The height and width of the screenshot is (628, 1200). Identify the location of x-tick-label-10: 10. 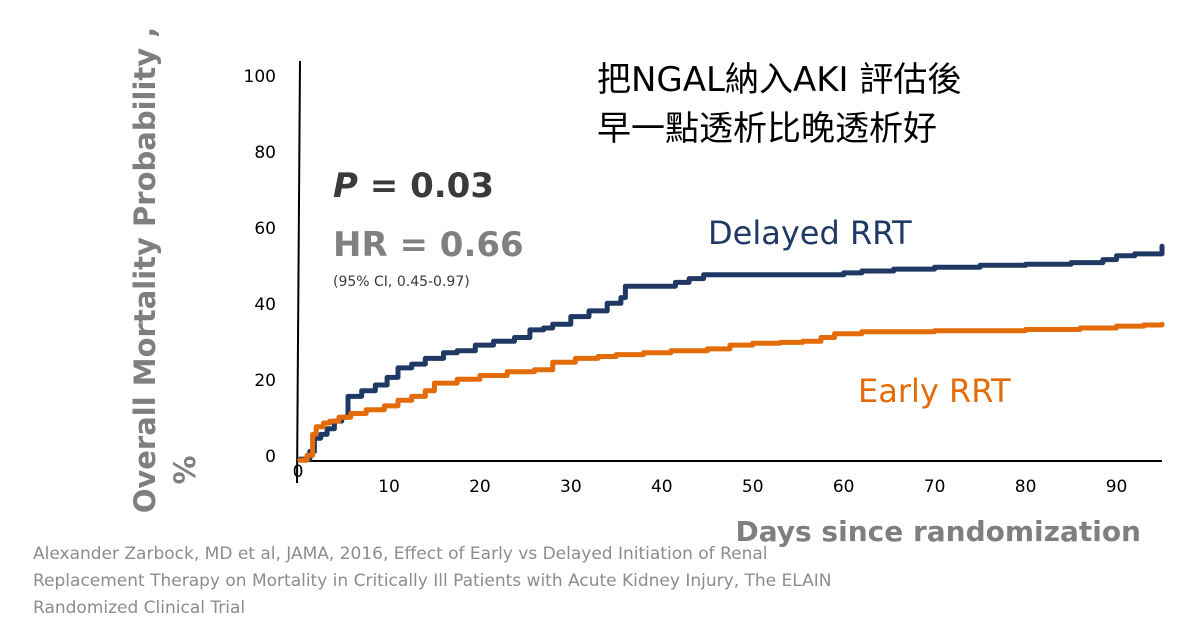
(389, 487).